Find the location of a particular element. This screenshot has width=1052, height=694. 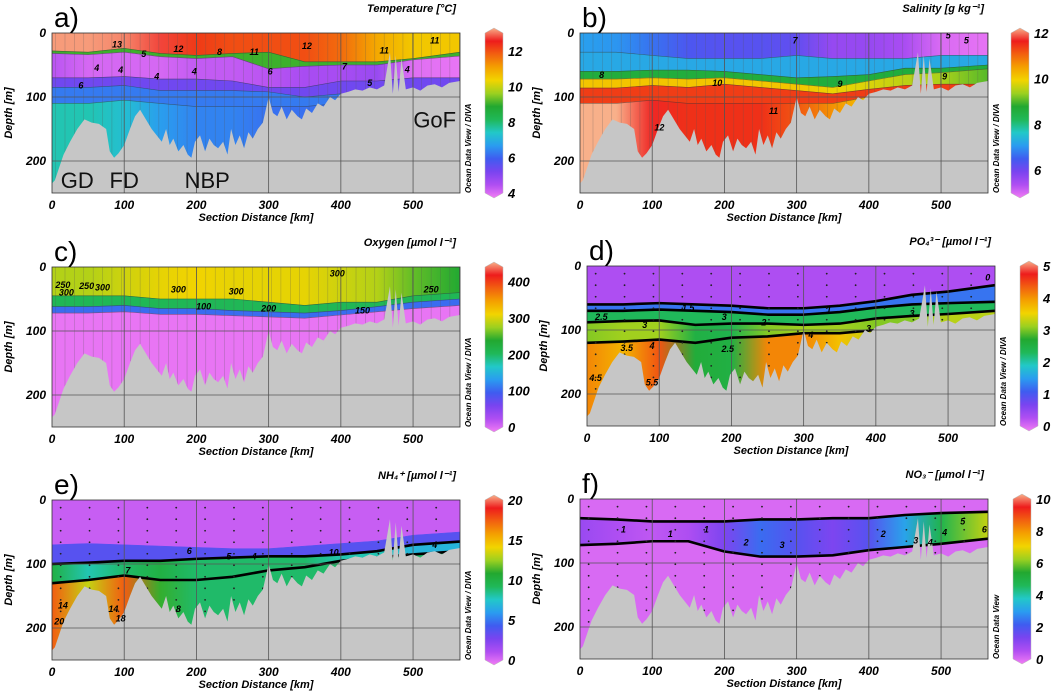

y-axis-label: Depth [m] is located at coordinates (544, 346).